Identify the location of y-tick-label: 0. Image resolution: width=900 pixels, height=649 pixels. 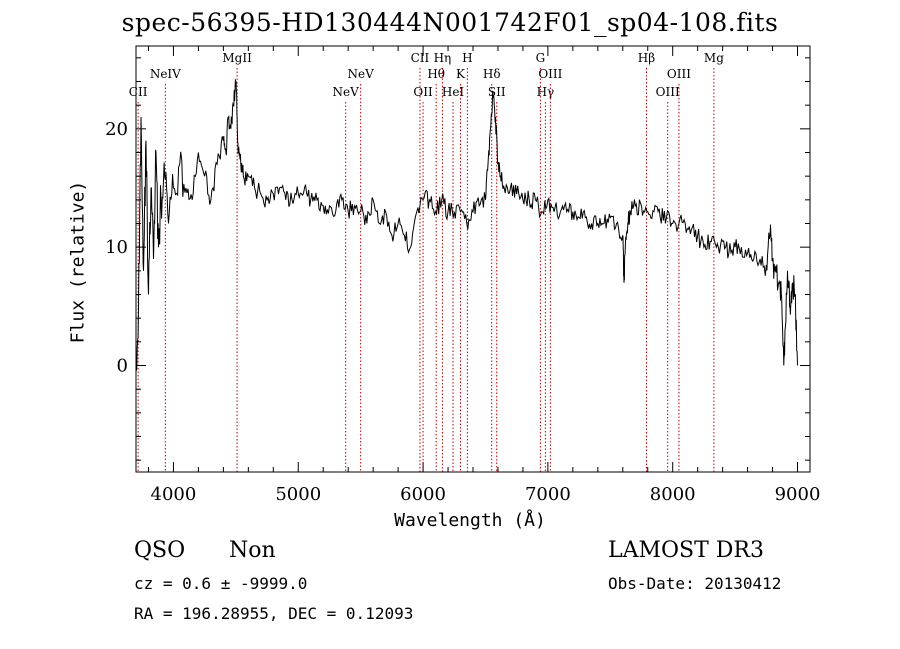
(122, 366).